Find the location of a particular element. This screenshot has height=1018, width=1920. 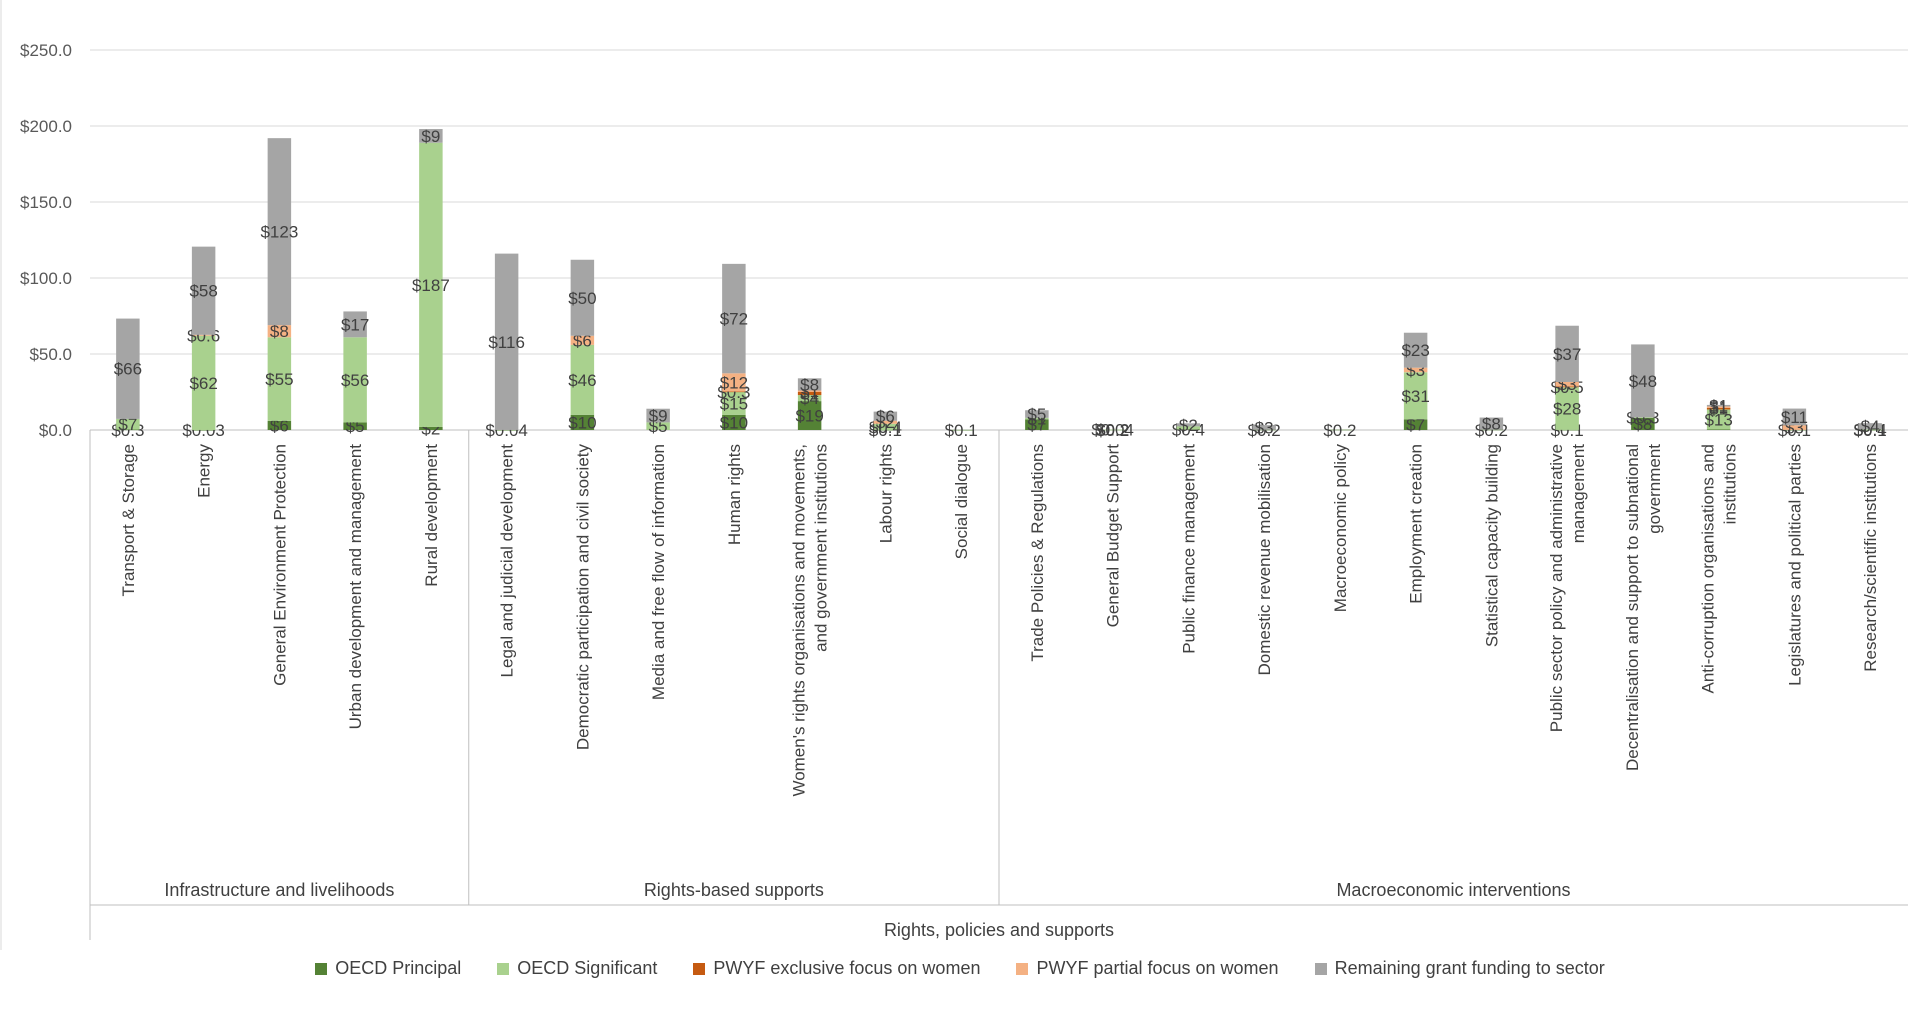

y-tick-label: $200.0 is located at coordinates (46, 126).